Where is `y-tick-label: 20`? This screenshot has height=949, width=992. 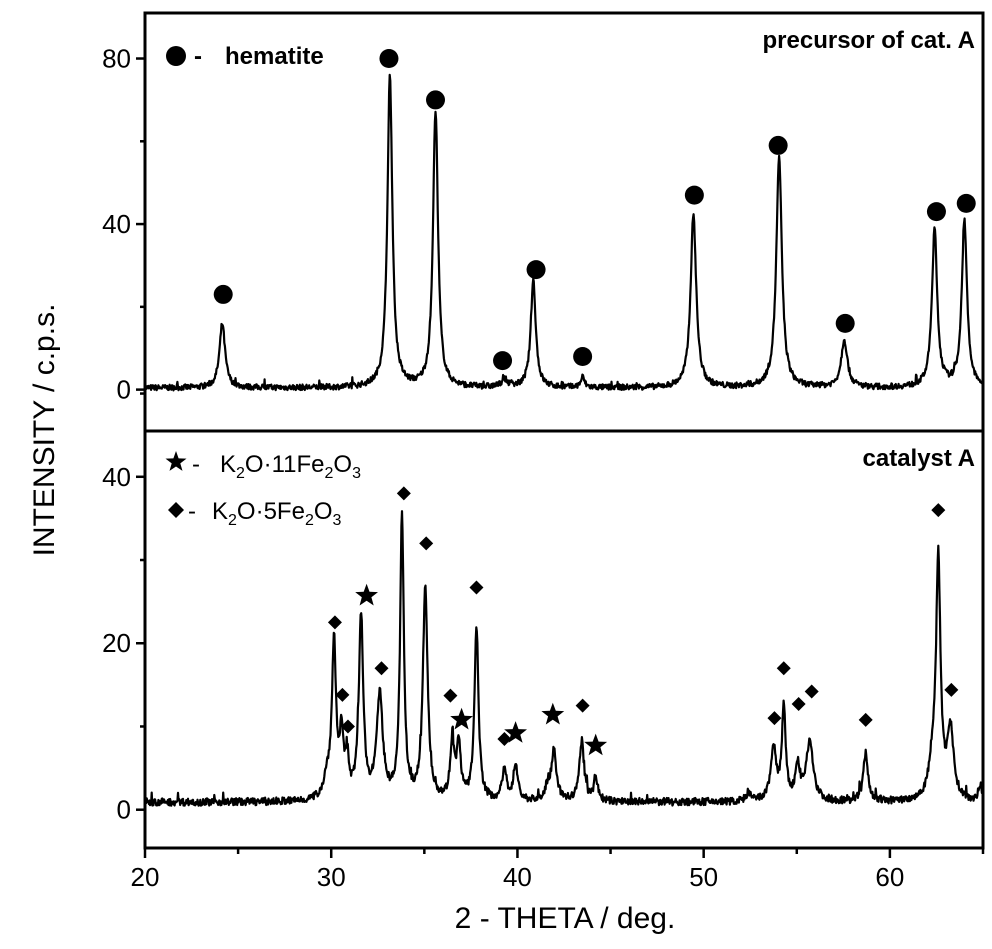
y-tick-label: 20 is located at coordinates (116, 643).